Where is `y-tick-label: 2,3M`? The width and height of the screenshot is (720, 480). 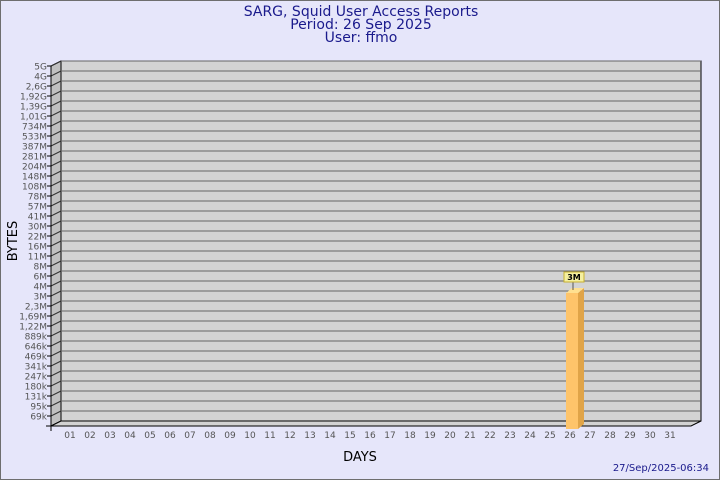
y-tick-label: 2,3M is located at coordinates (36, 308).